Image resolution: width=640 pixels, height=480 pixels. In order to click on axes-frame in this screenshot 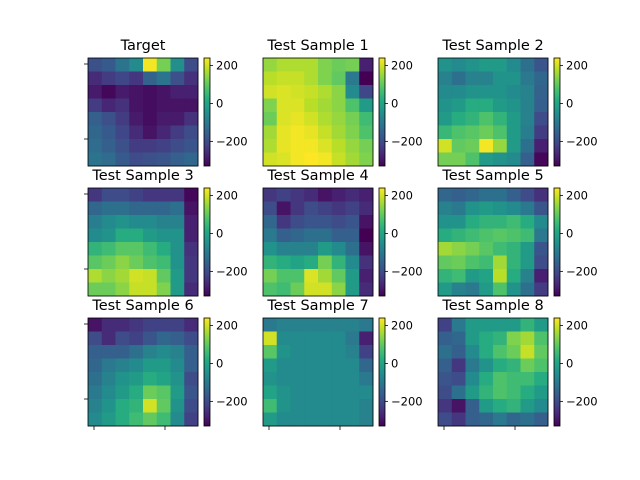, I will do `click(143, 372)`.